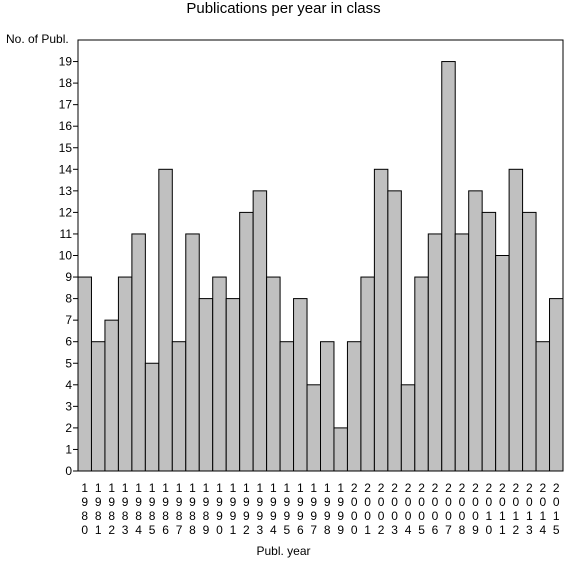 This screenshot has height=567, width=567. What do you see at coordinates (66, 234) in the screenshot?
I see `y-tick-label: 11` at bounding box center [66, 234].